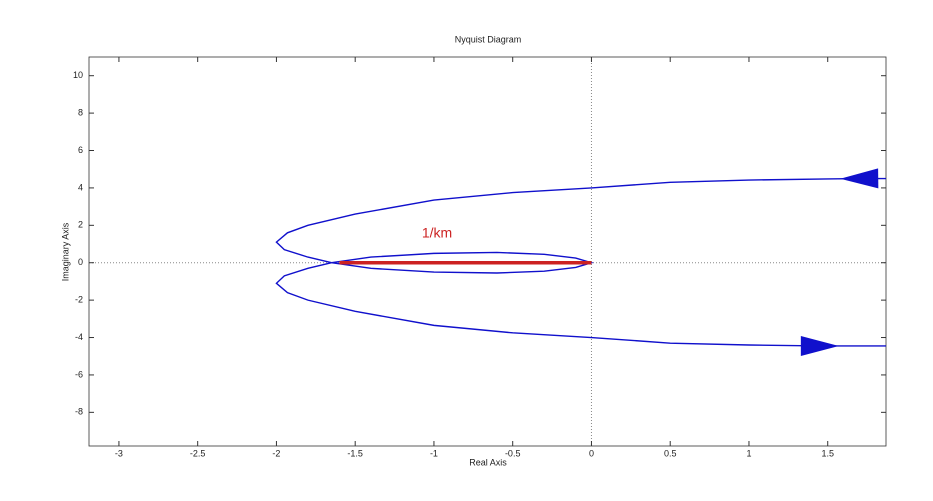 The width and height of the screenshot is (933, 501). What do you see at coordinates (198, 453) in the screenshot?
I see `x-tick-label: -2.5` at bounding box center [198, 453].